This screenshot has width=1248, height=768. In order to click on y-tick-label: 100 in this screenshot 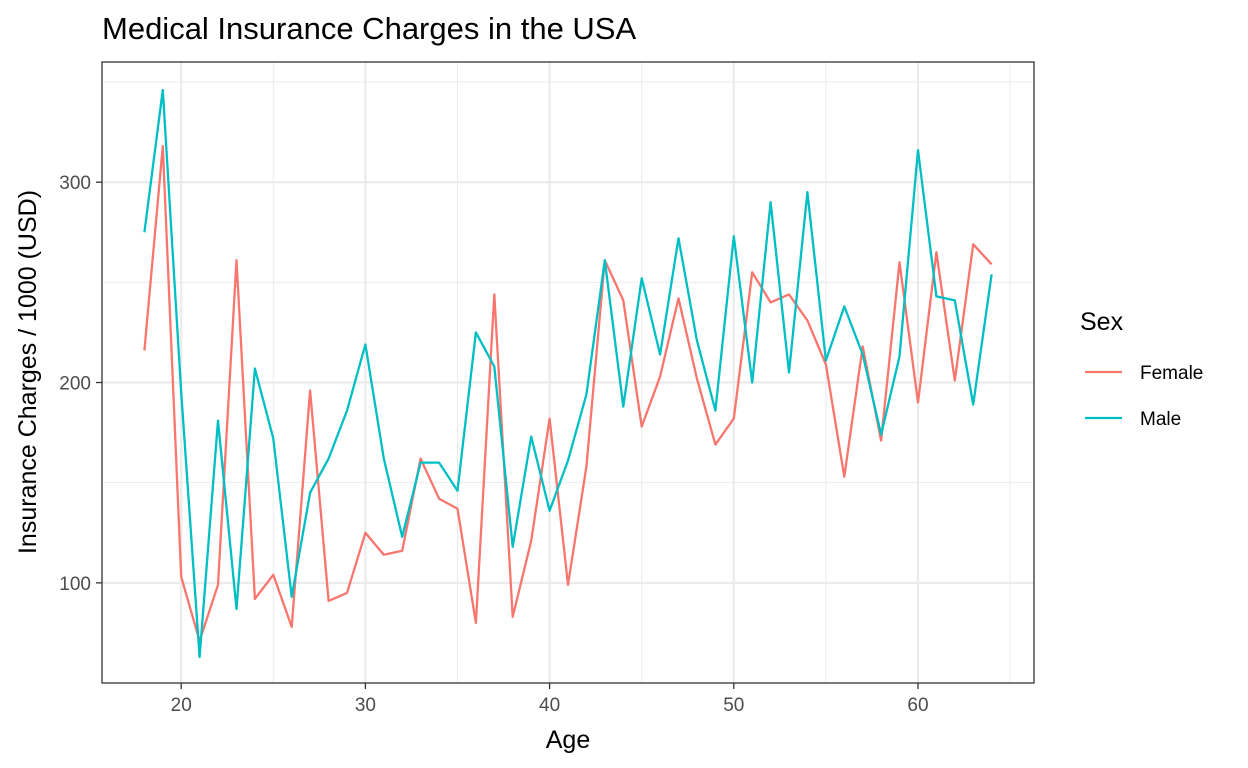, I will do `click(75, 584)`.